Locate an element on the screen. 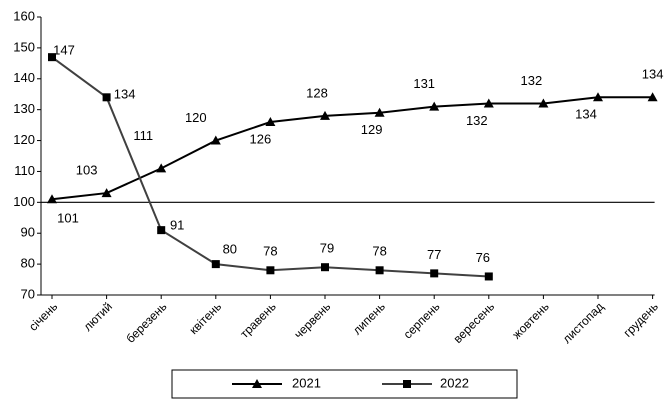 The height and width of the screenshot is (399, 669). x-tick-label: липень is located at coordinates (369, 318).